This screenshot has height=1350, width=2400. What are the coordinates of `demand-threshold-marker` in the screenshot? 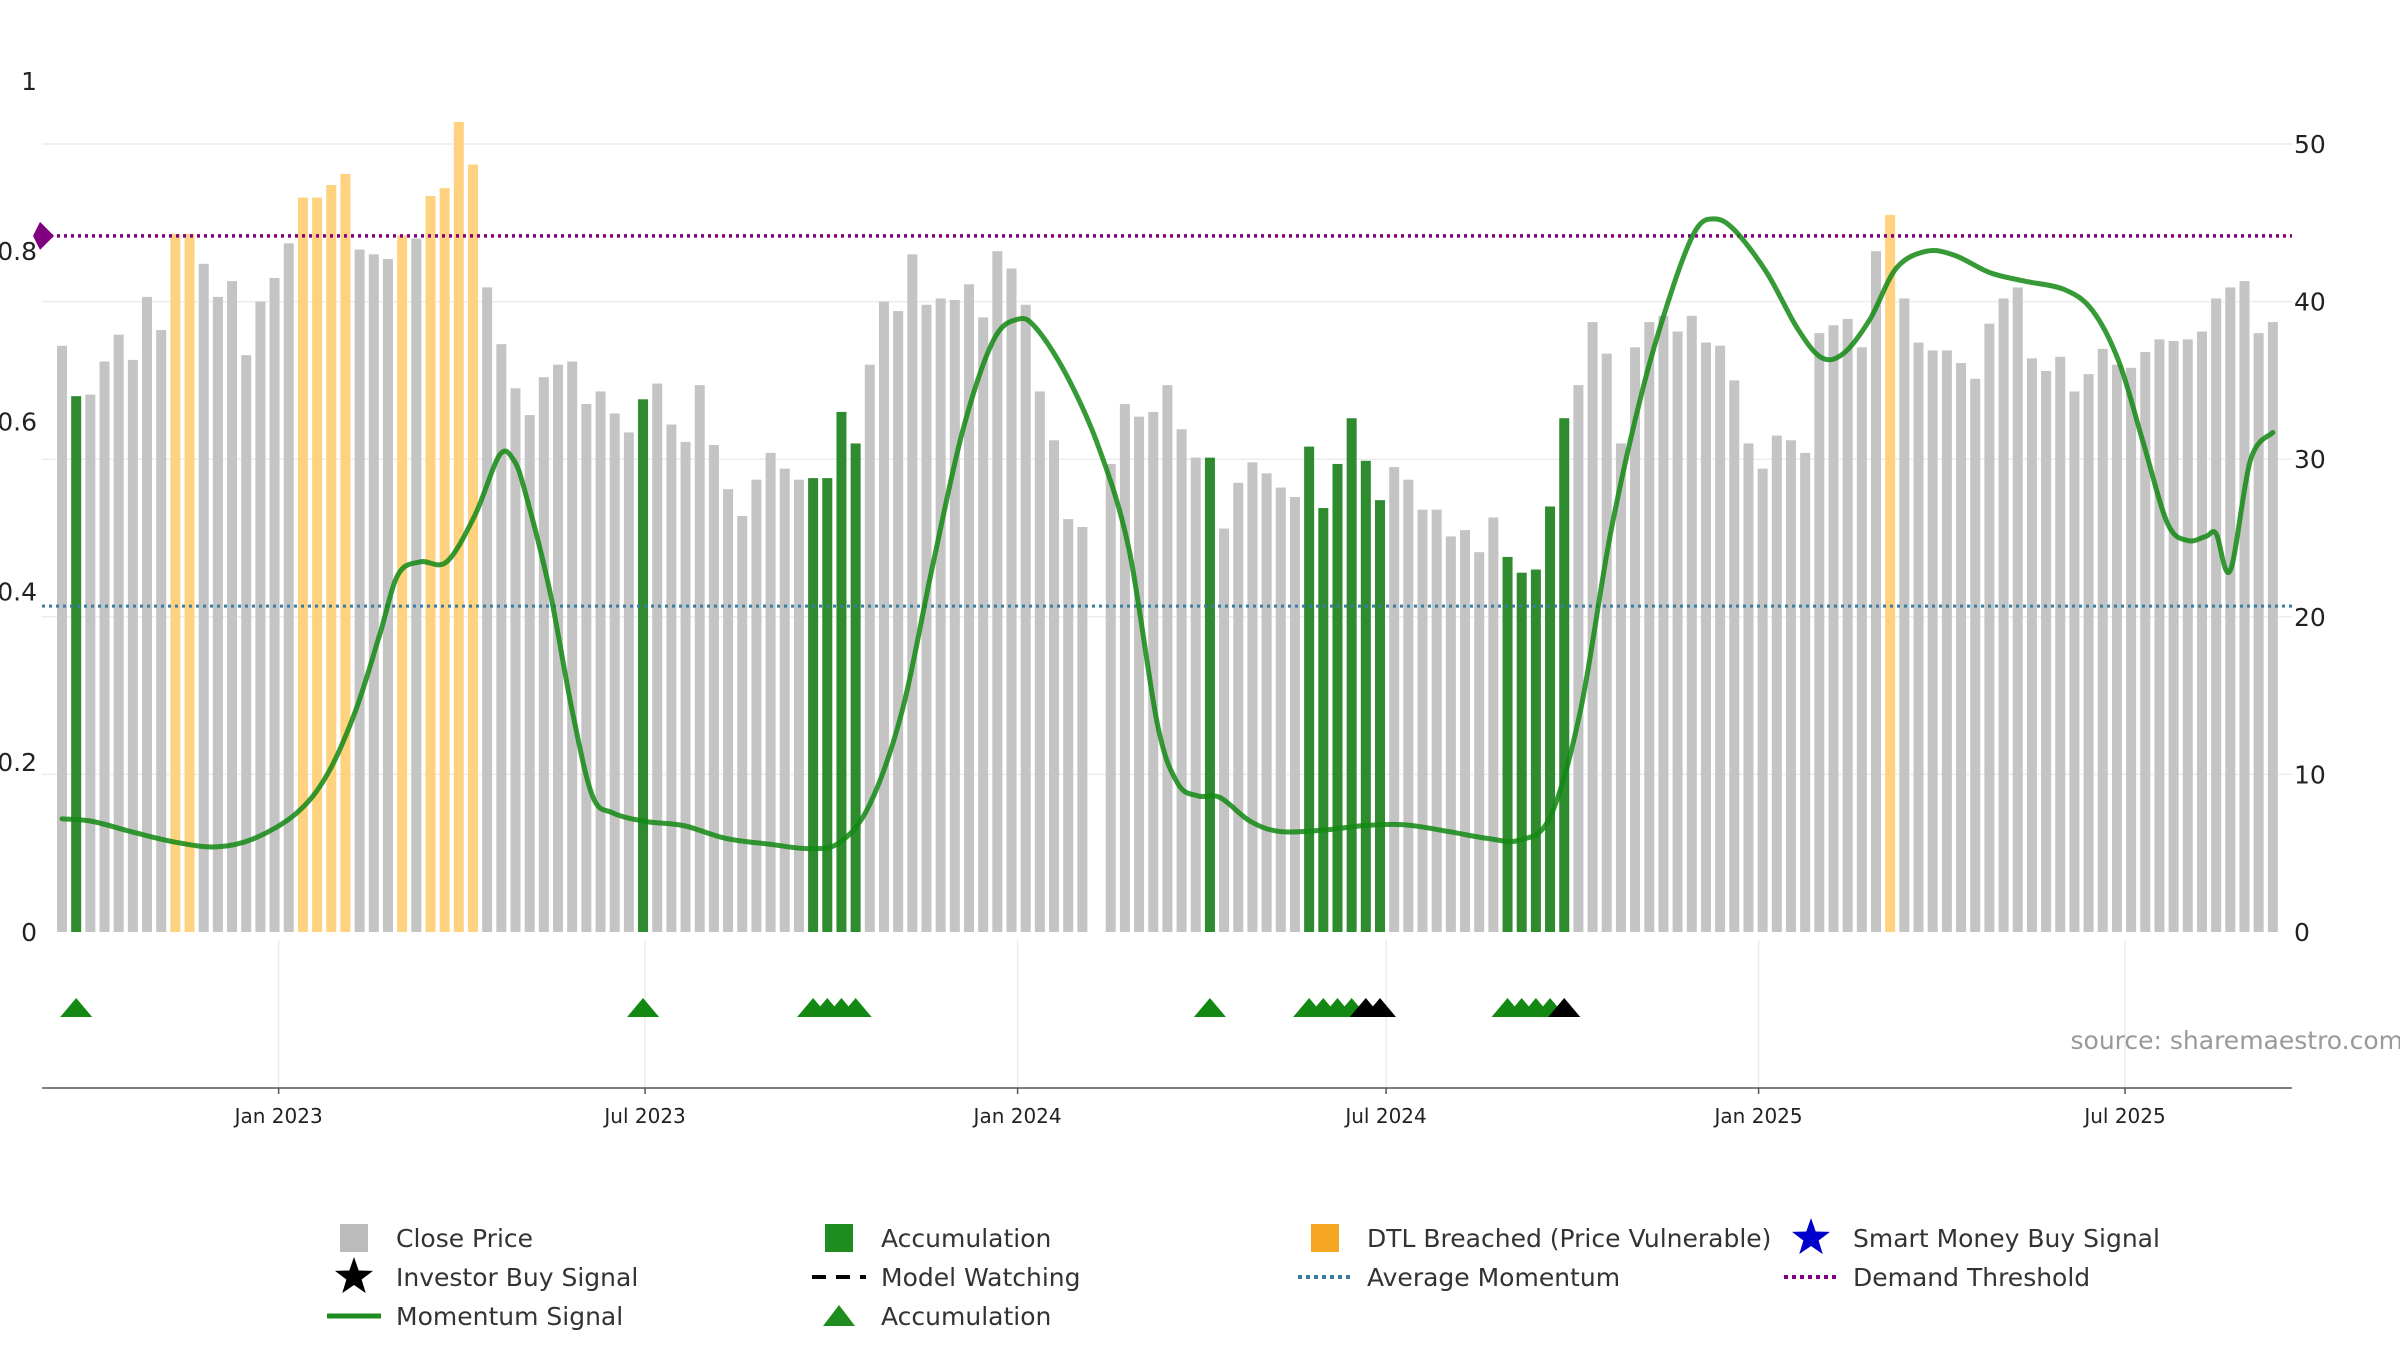 It's located at (43, 235).